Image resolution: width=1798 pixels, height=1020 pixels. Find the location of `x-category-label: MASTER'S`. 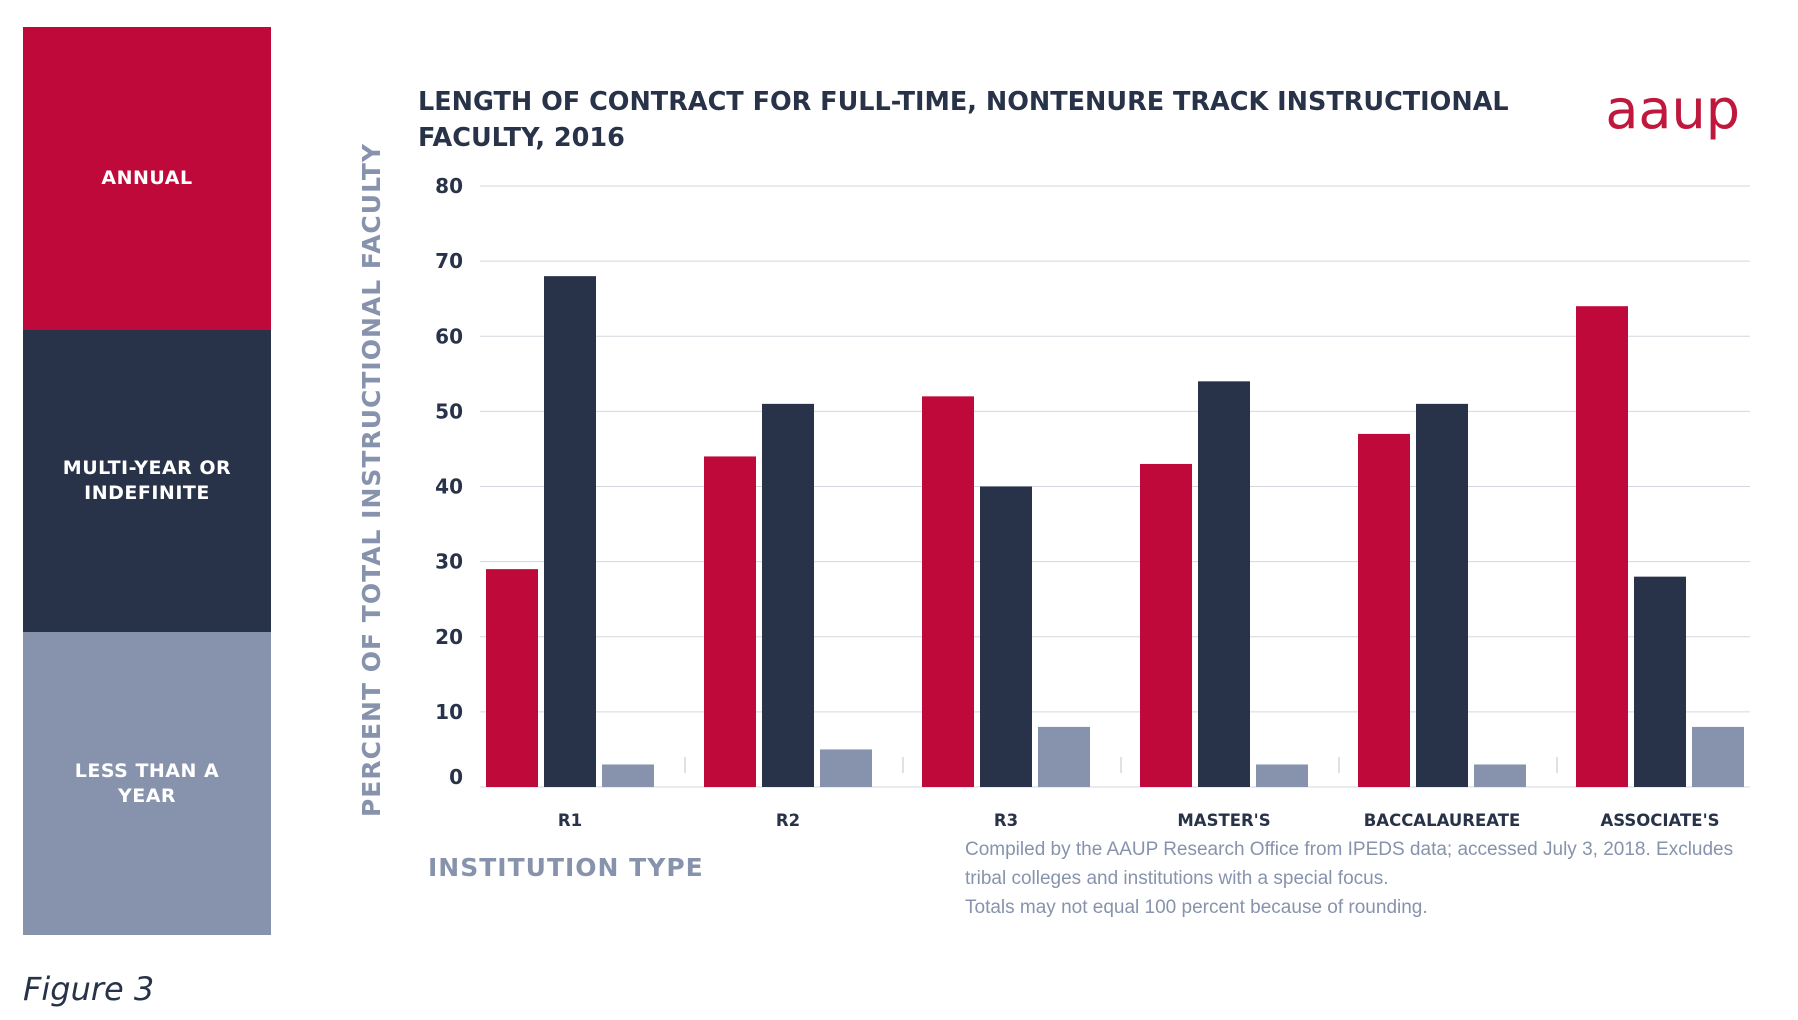

x-category-label: MASTER'S is located at coordinates (1223, 820).